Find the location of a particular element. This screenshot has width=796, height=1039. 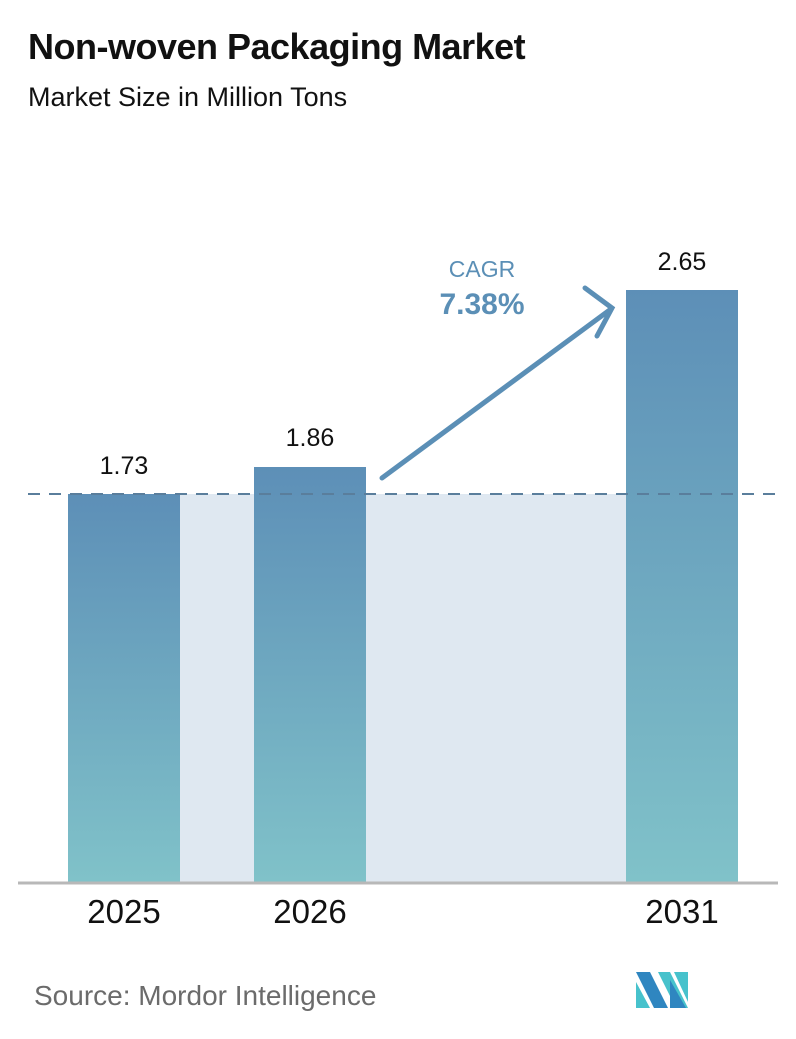

bar-2031 is located at coordinates (682, 586).